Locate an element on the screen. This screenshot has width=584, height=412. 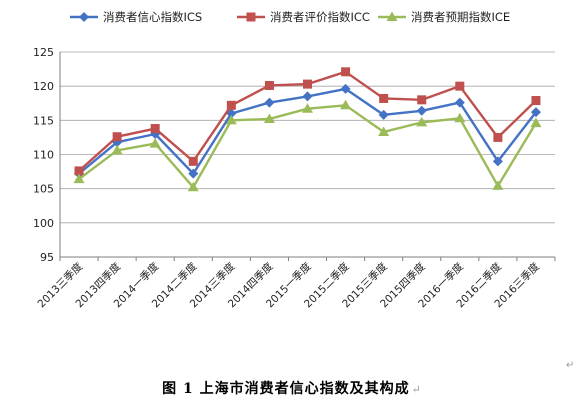
y-tick-label: 125 is located at coordinates (43, 52).